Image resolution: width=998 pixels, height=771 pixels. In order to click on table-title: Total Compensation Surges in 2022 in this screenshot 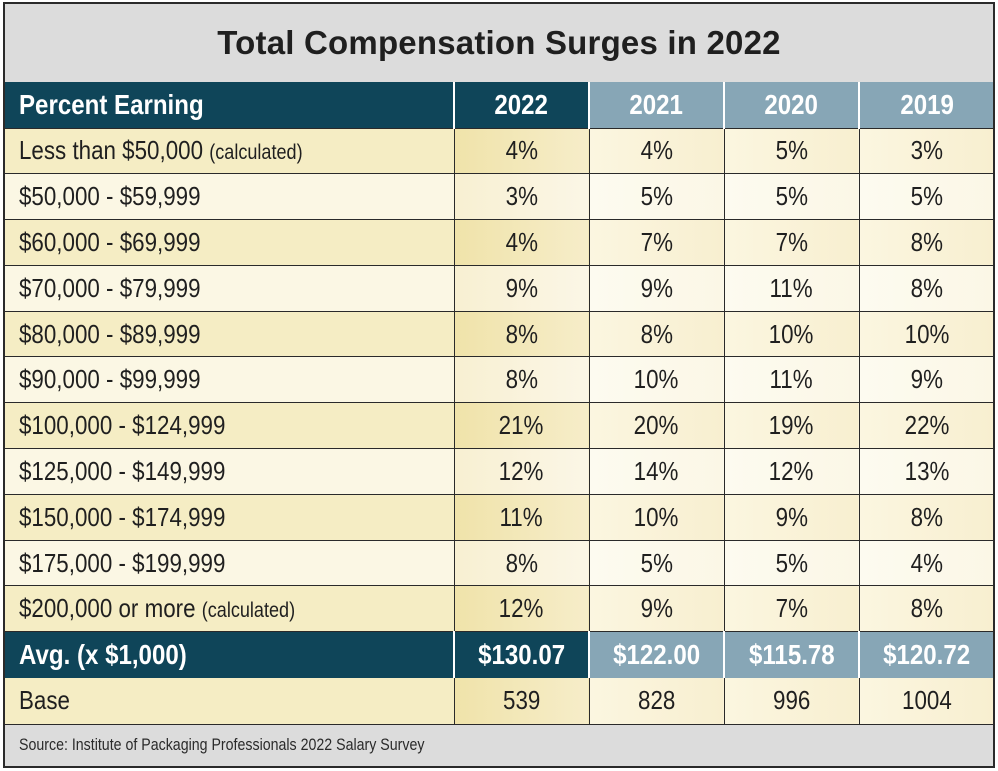, I will do `click(499, 43)`.